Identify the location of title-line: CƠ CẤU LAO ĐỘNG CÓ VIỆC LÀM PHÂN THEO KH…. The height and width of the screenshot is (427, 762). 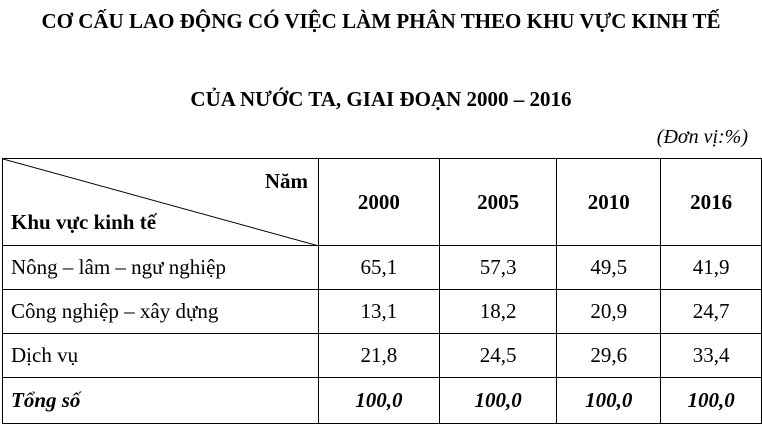
(381, 21).